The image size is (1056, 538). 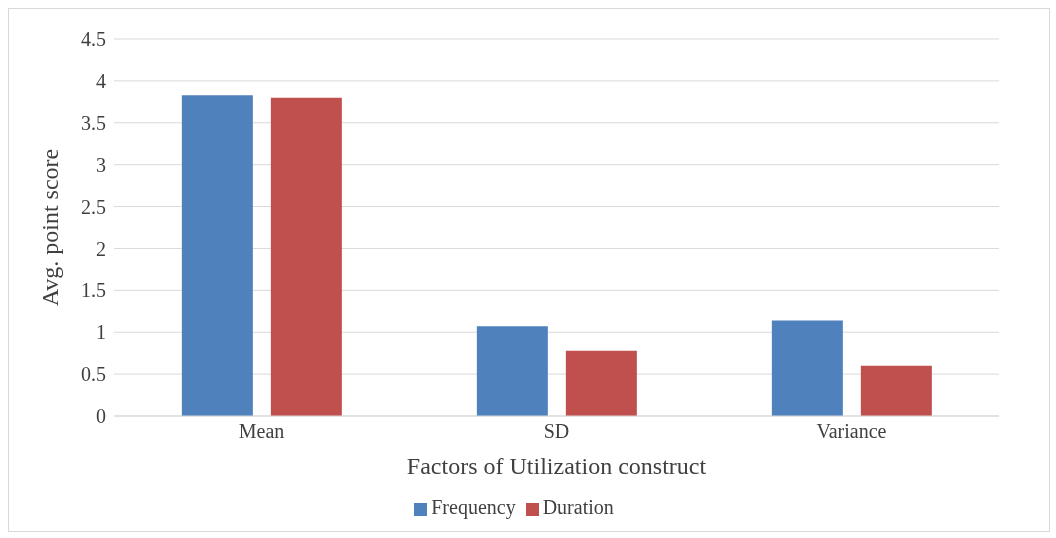 I want to click on x-tick-label: SD, so click(x=556, y=431).